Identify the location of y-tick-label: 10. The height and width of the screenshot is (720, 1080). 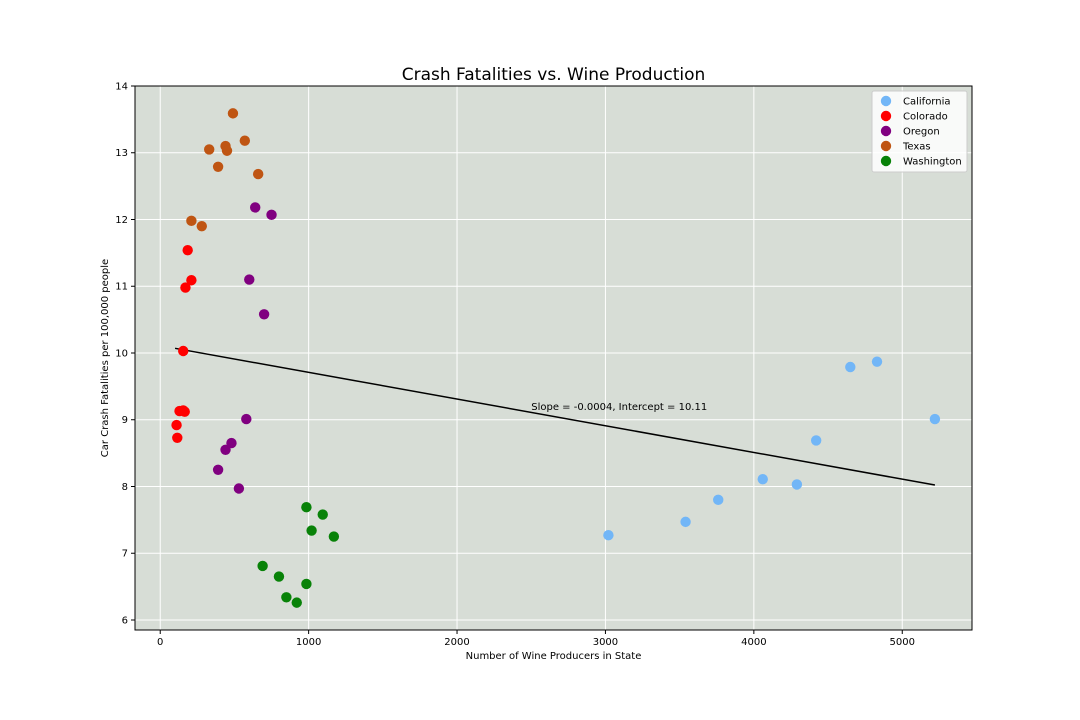
(121, 353).